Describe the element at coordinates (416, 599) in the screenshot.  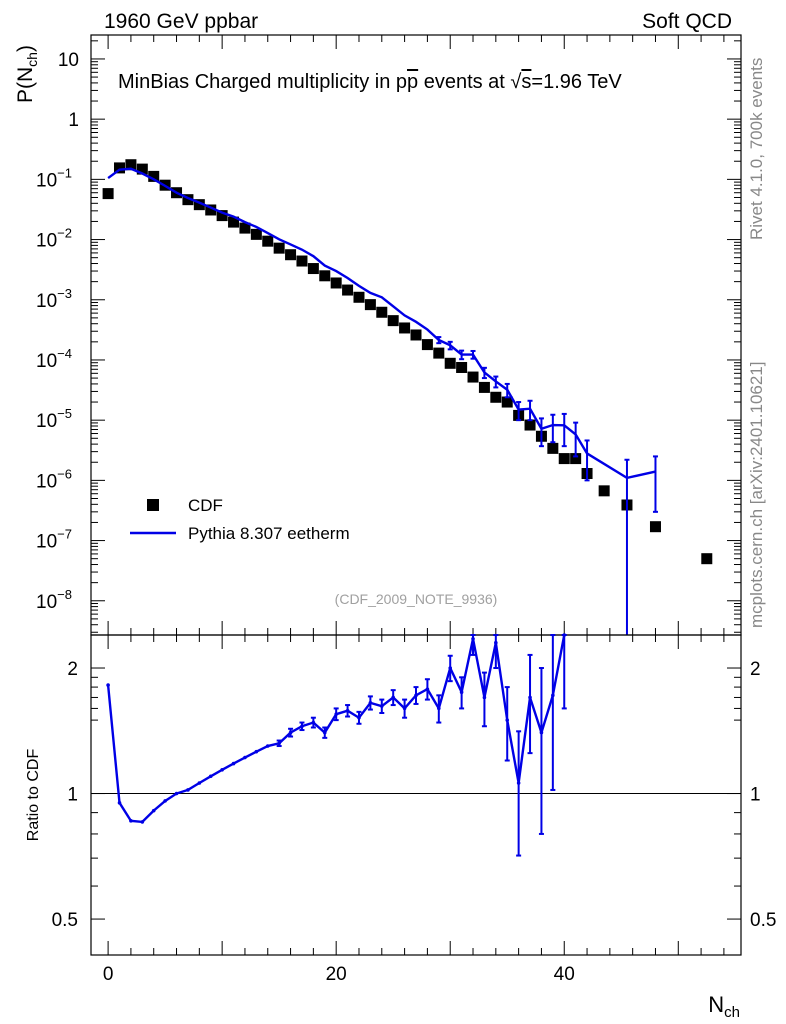
I see `analysis-watermark: (CDF_2009_NOTE_9936)` at that location.